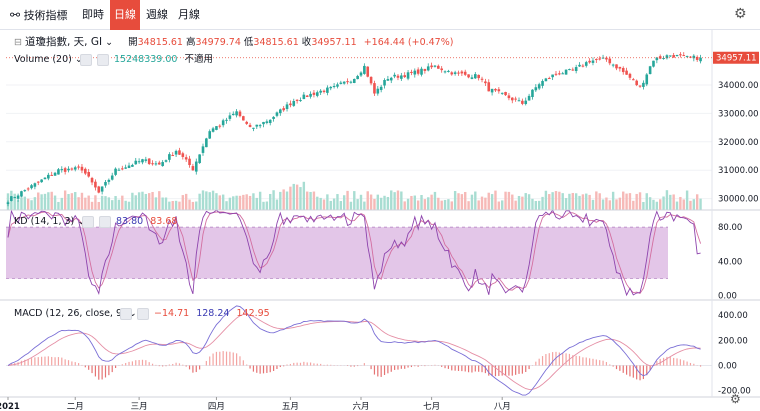  I want to click on macd-settings-button, so click(126, 314).